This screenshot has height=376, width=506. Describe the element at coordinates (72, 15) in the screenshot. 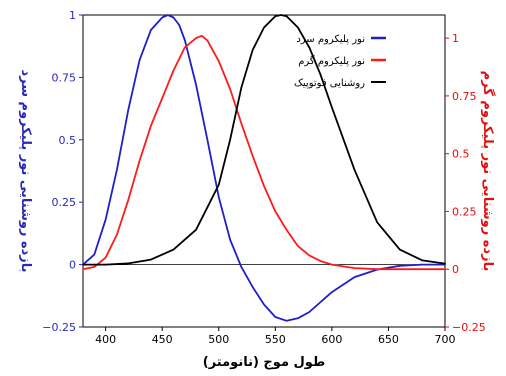

I see `y-left-tick-label: 1` at that location.